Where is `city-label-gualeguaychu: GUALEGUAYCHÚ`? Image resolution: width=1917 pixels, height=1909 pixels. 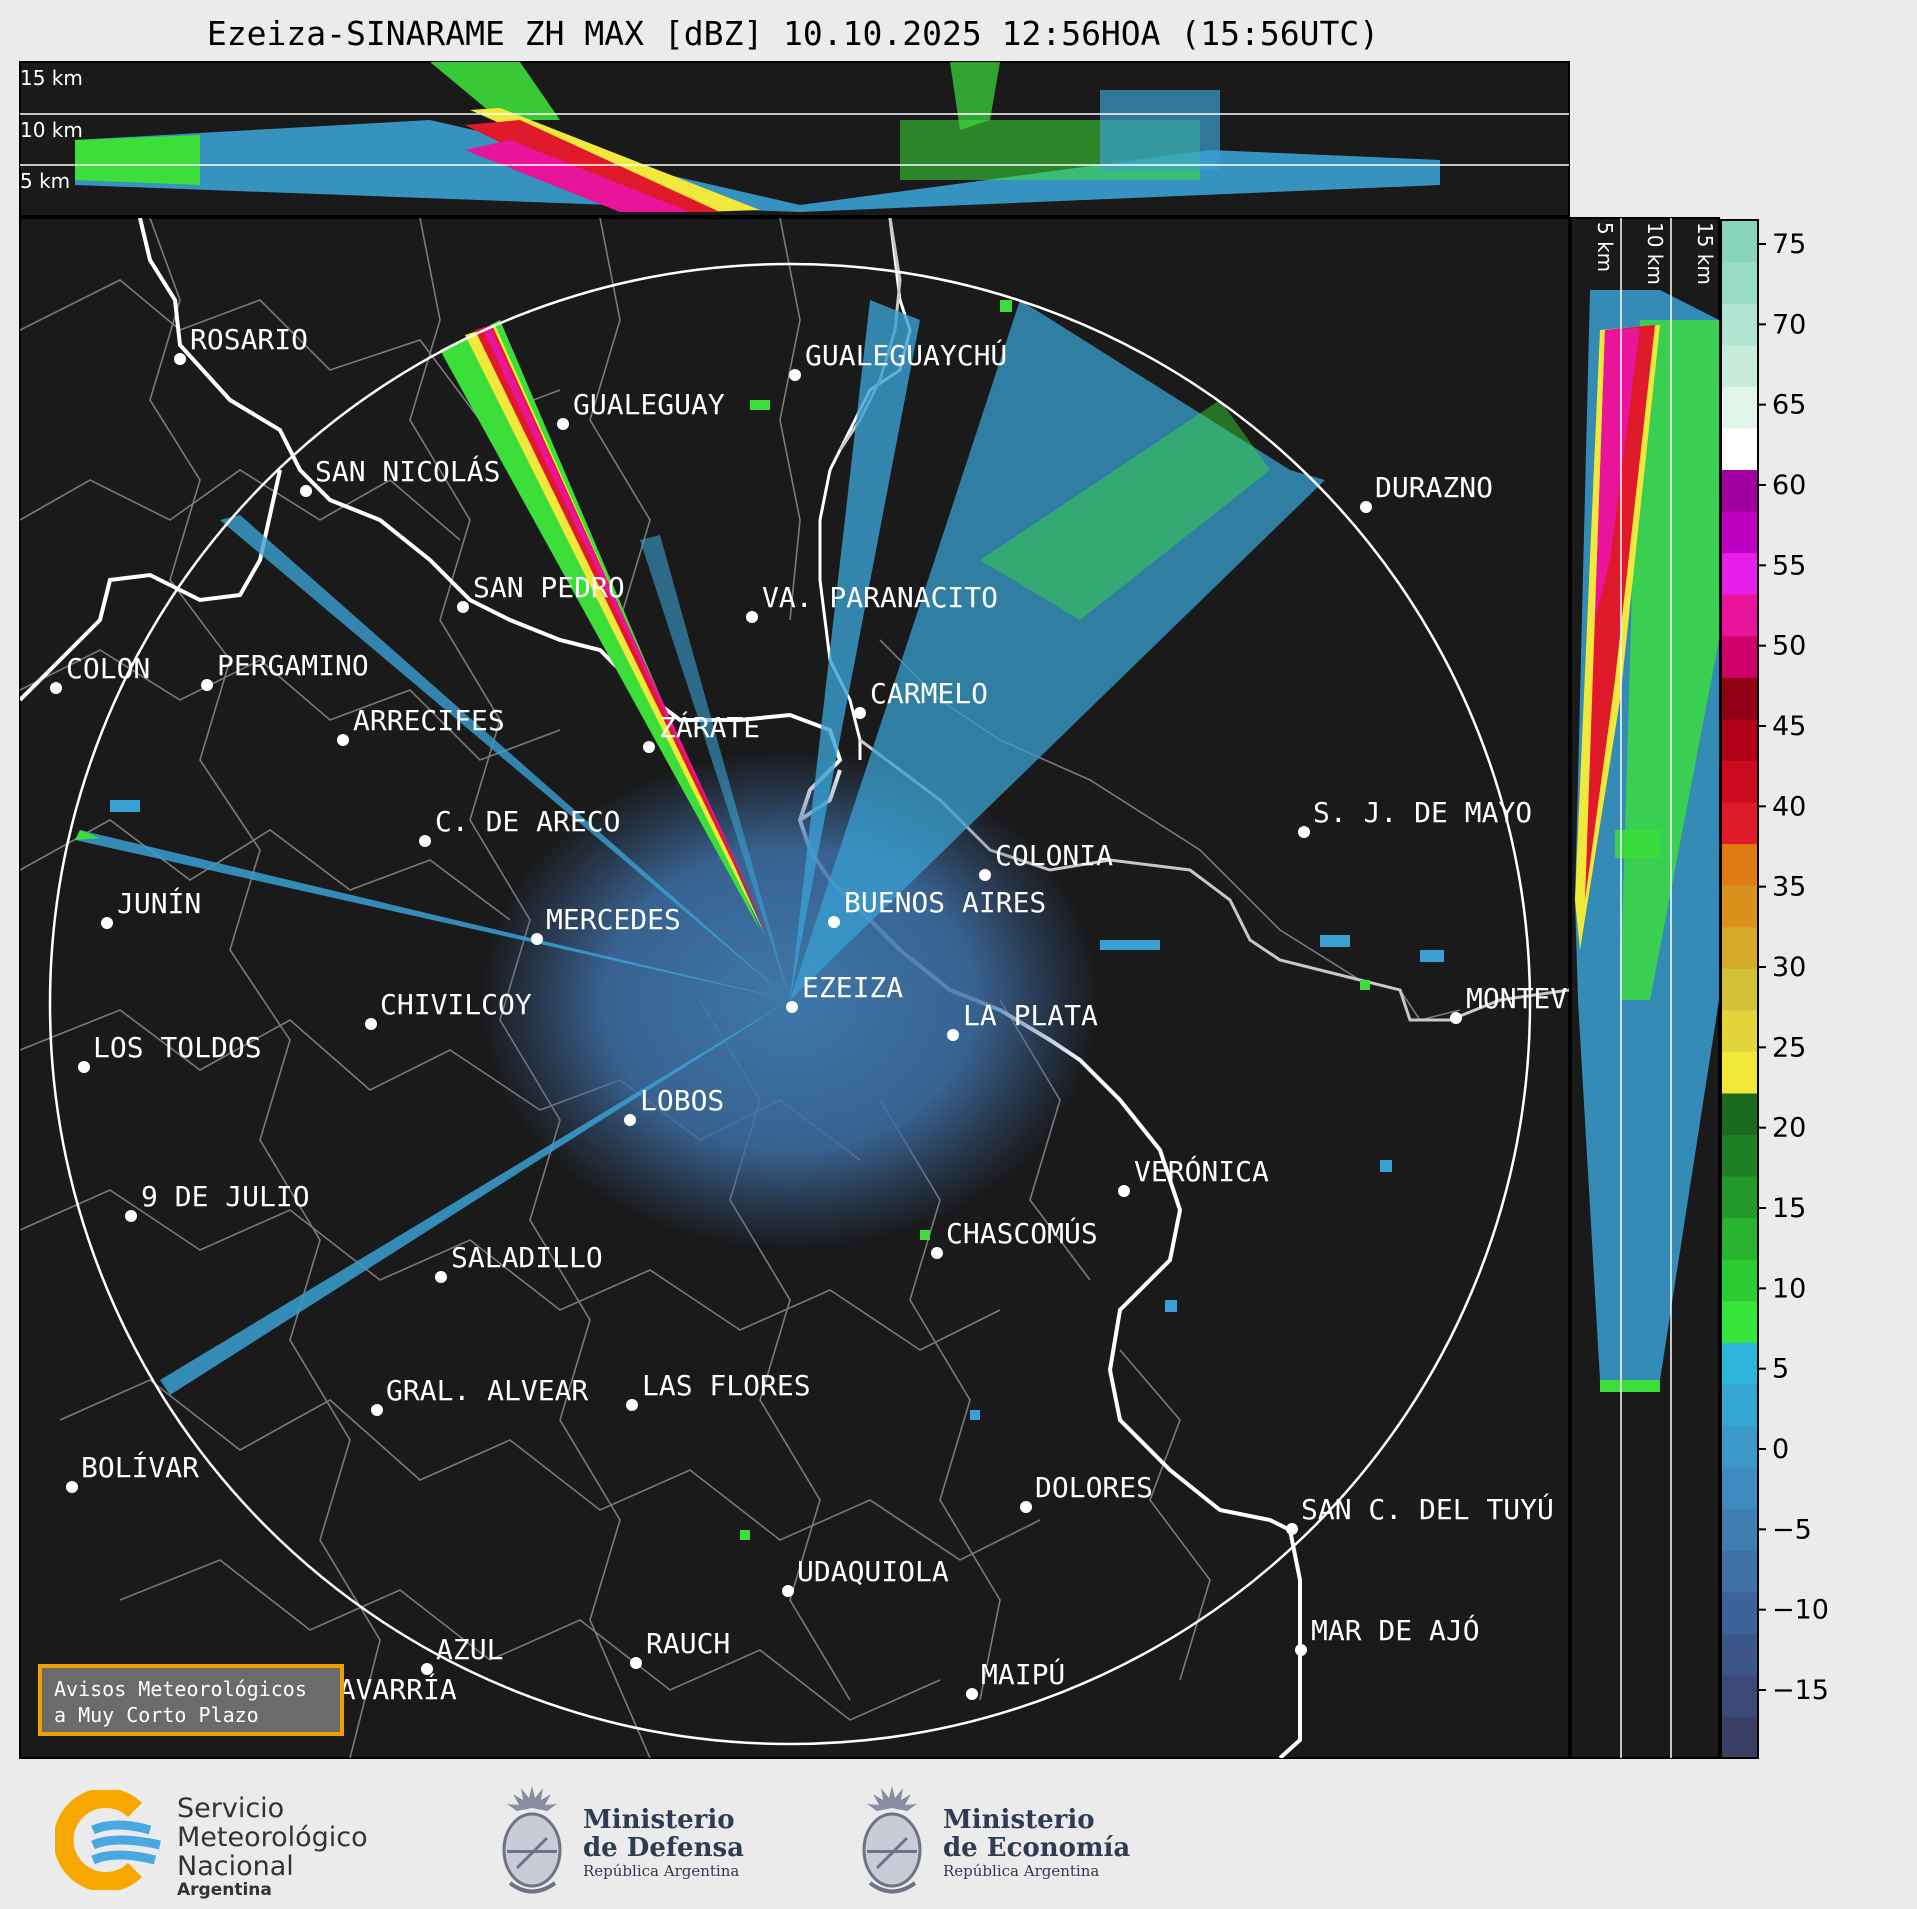 city-label-gualeguaychu: GUALEGUAYCHÚ is located at coordinates (906, 355).